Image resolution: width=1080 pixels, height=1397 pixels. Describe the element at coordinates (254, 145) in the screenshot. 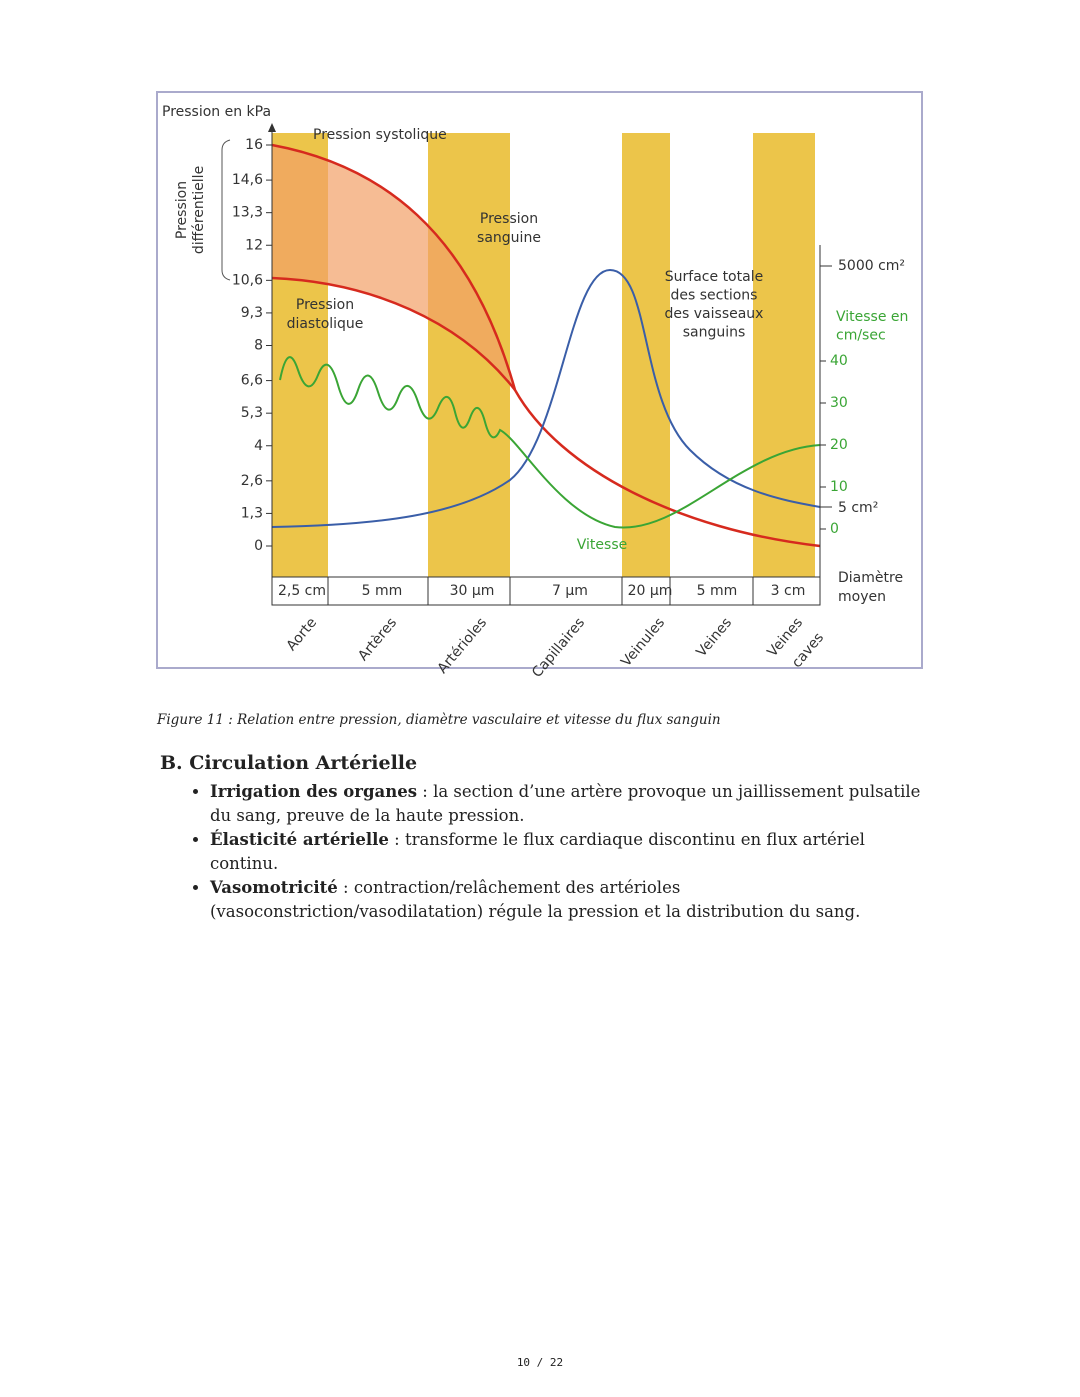

I see `y-tick-label: 16` at that location.